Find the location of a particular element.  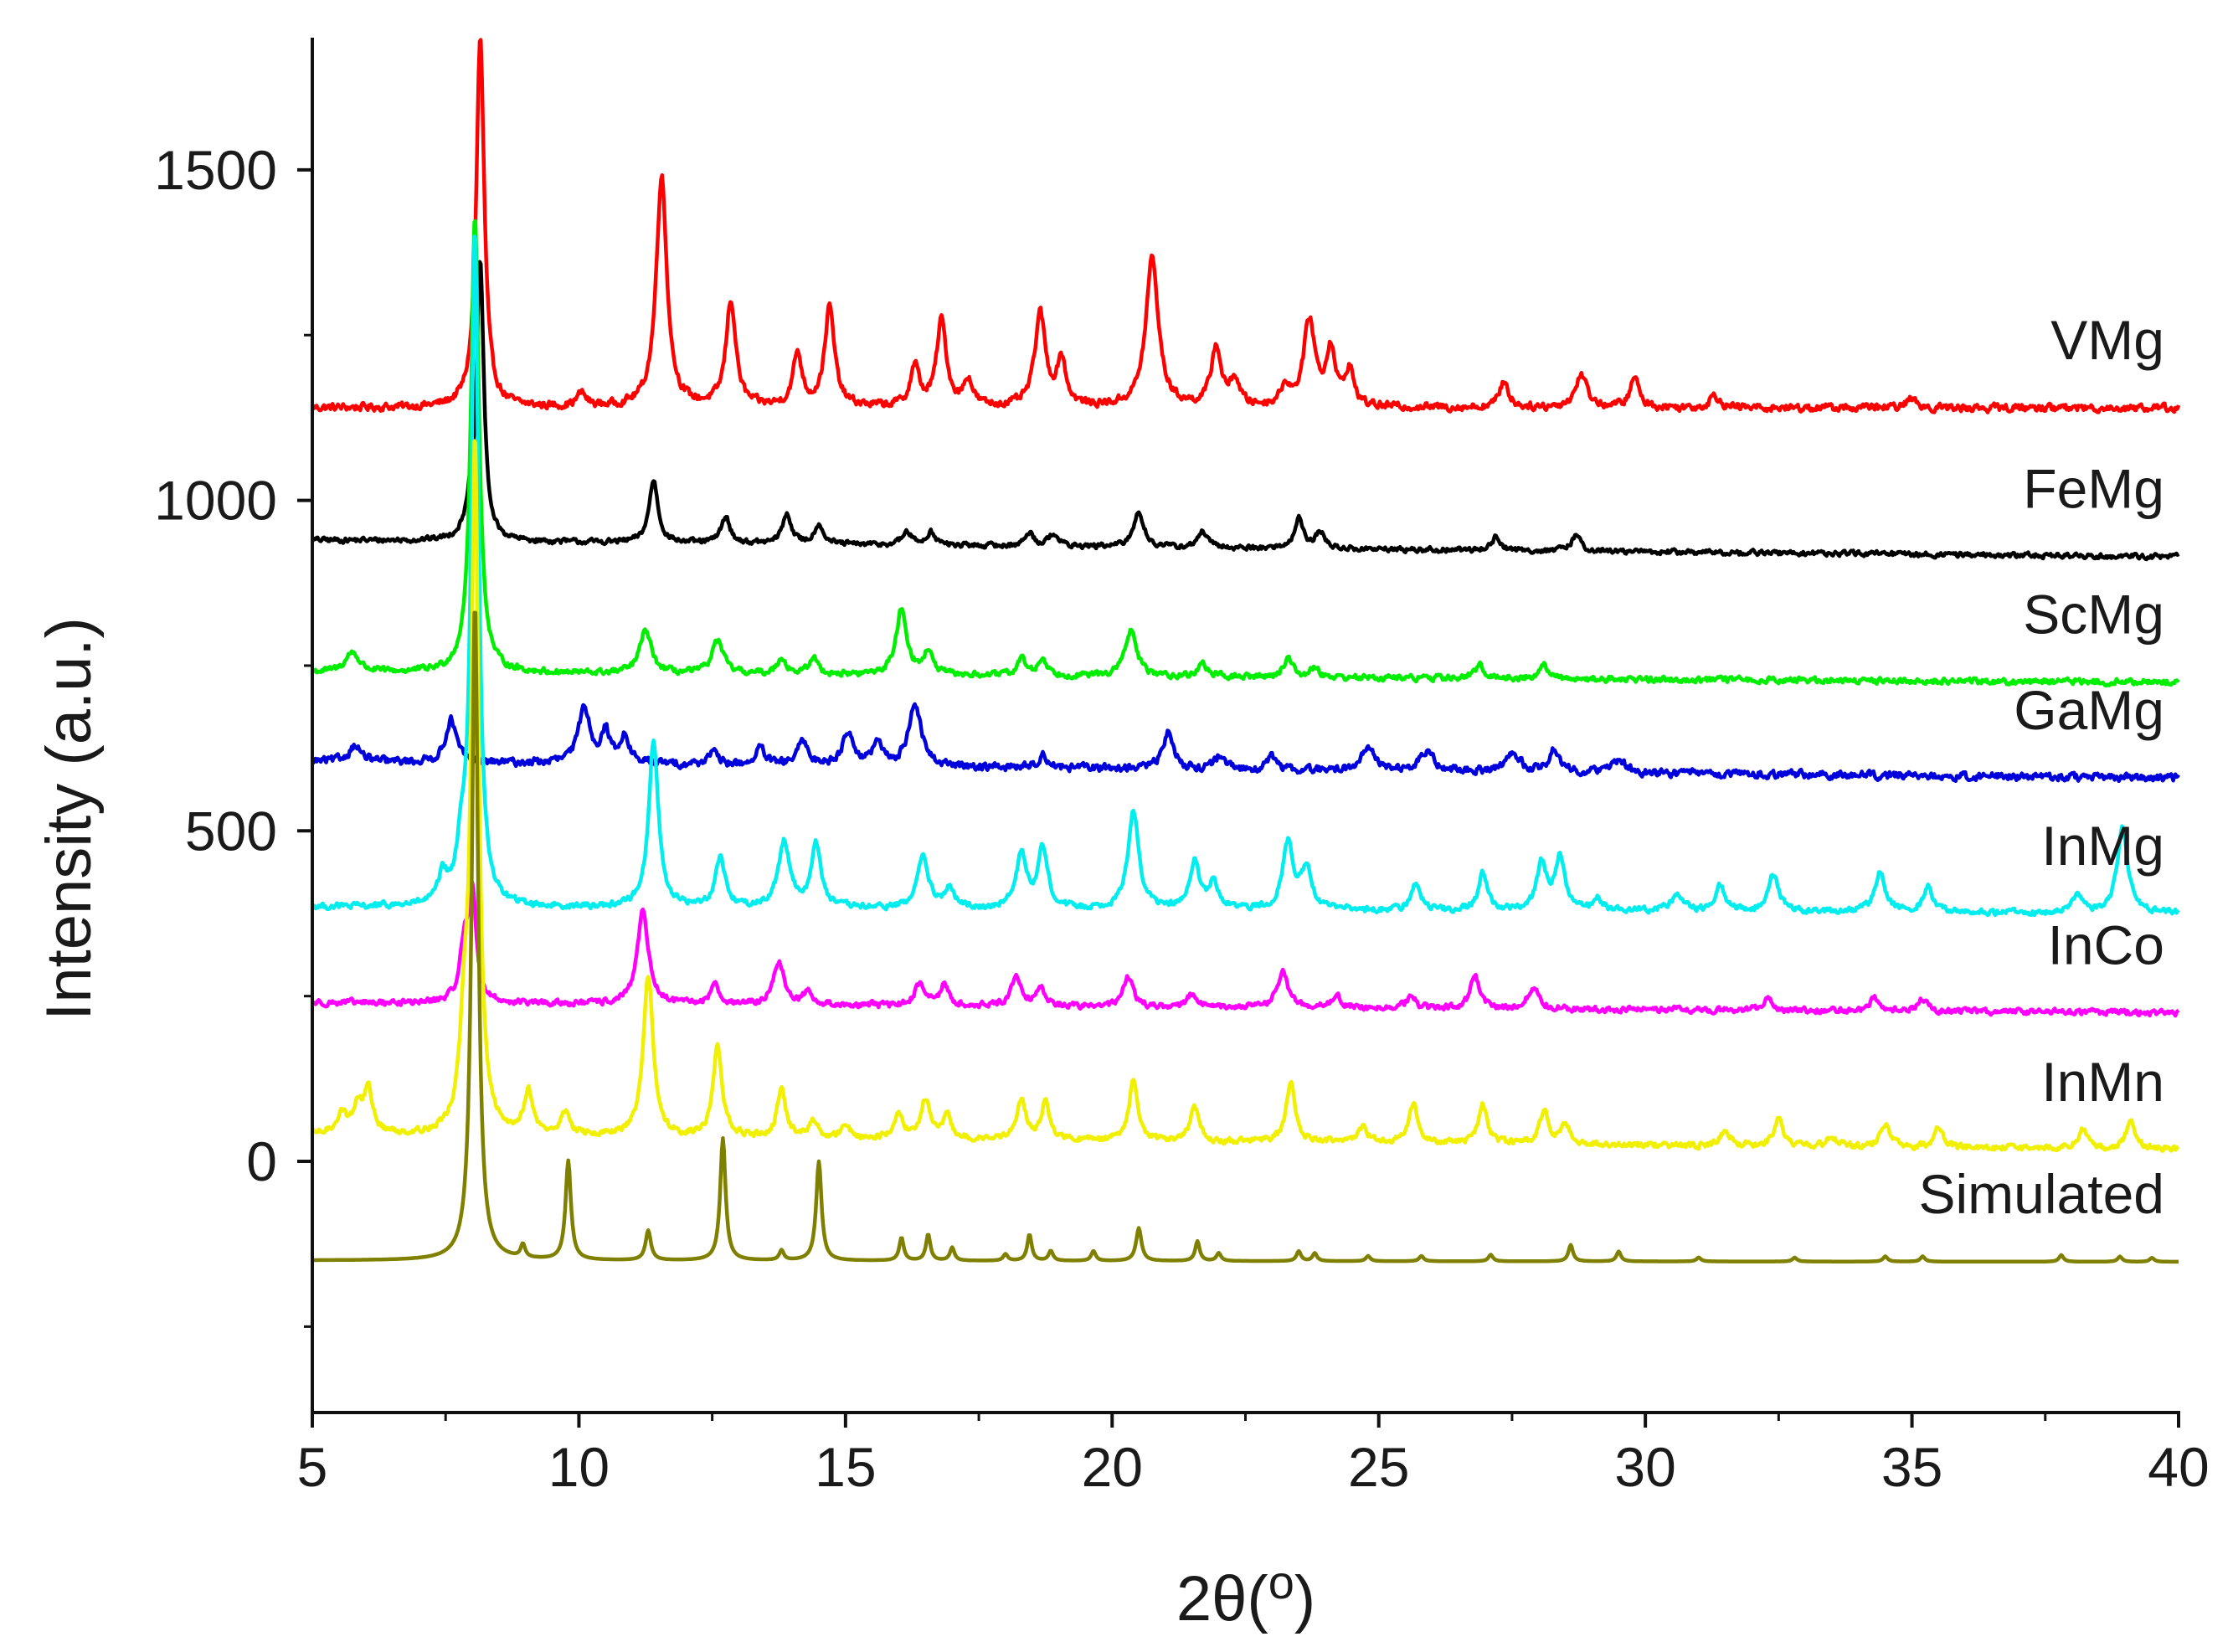

y-axis-title: Intensity (a.u.) is located at coordinates (69, 819).